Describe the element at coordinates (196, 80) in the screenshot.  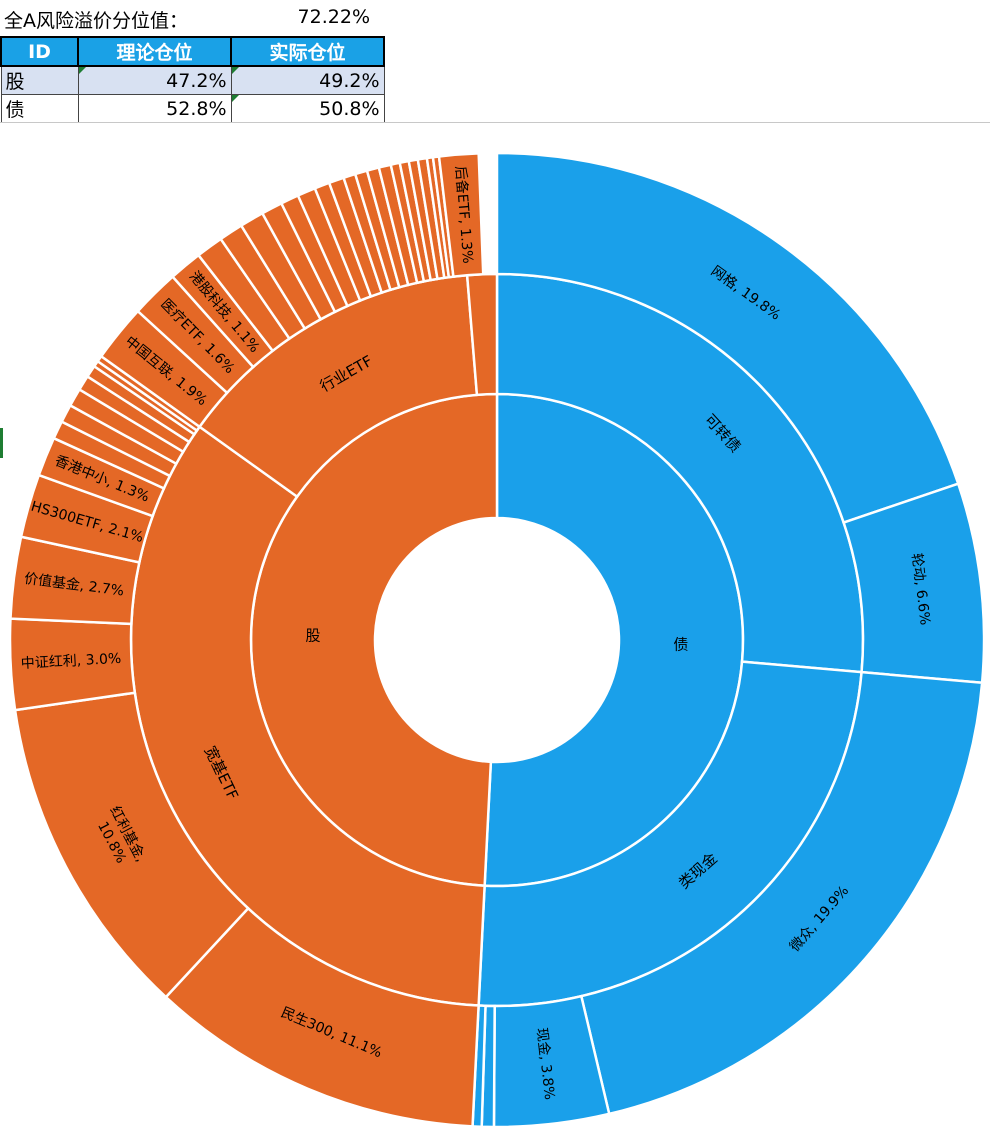
I see `theory-value: 47.2%` at that location.